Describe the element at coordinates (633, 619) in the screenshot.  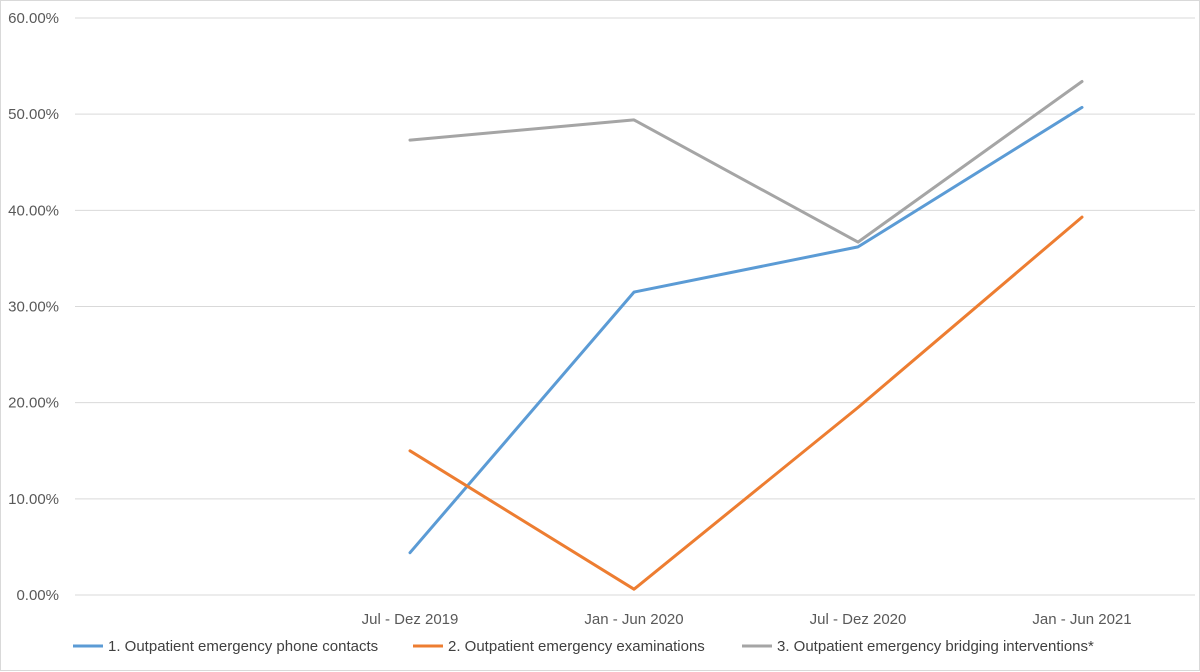
I see `x-tick-label: Jan - Jun 2020` at that location.